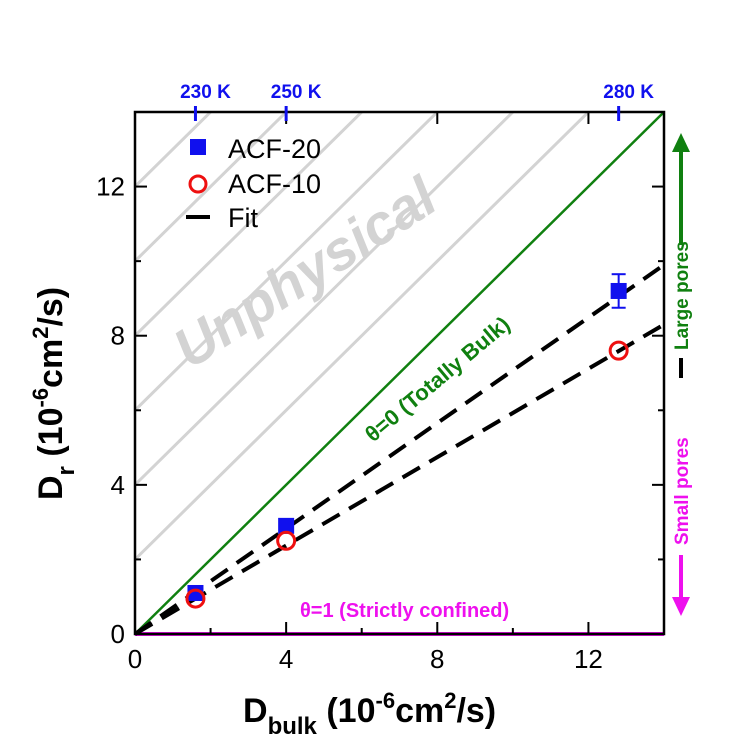  What do you see at coordinates (198, 147) in the screenshot?
I see `legend-marker-acf20` at bounding box center [198, 147].